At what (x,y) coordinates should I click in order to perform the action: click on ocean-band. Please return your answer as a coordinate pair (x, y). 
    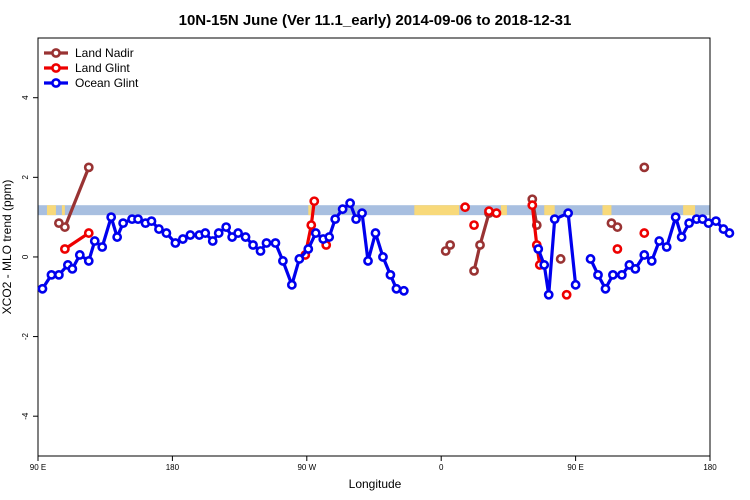
    Looking at the image, I should click on (374, 210).